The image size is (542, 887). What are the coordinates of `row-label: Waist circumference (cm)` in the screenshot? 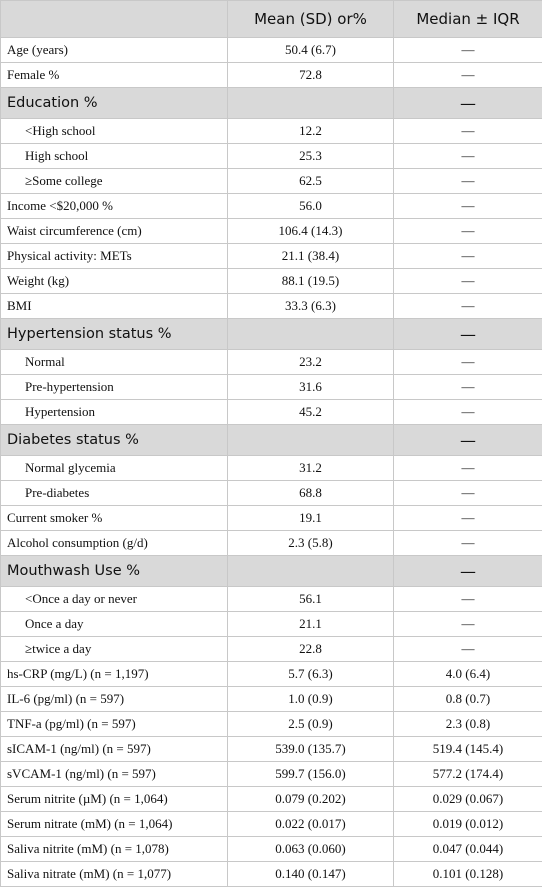 It's located at (114, 231).